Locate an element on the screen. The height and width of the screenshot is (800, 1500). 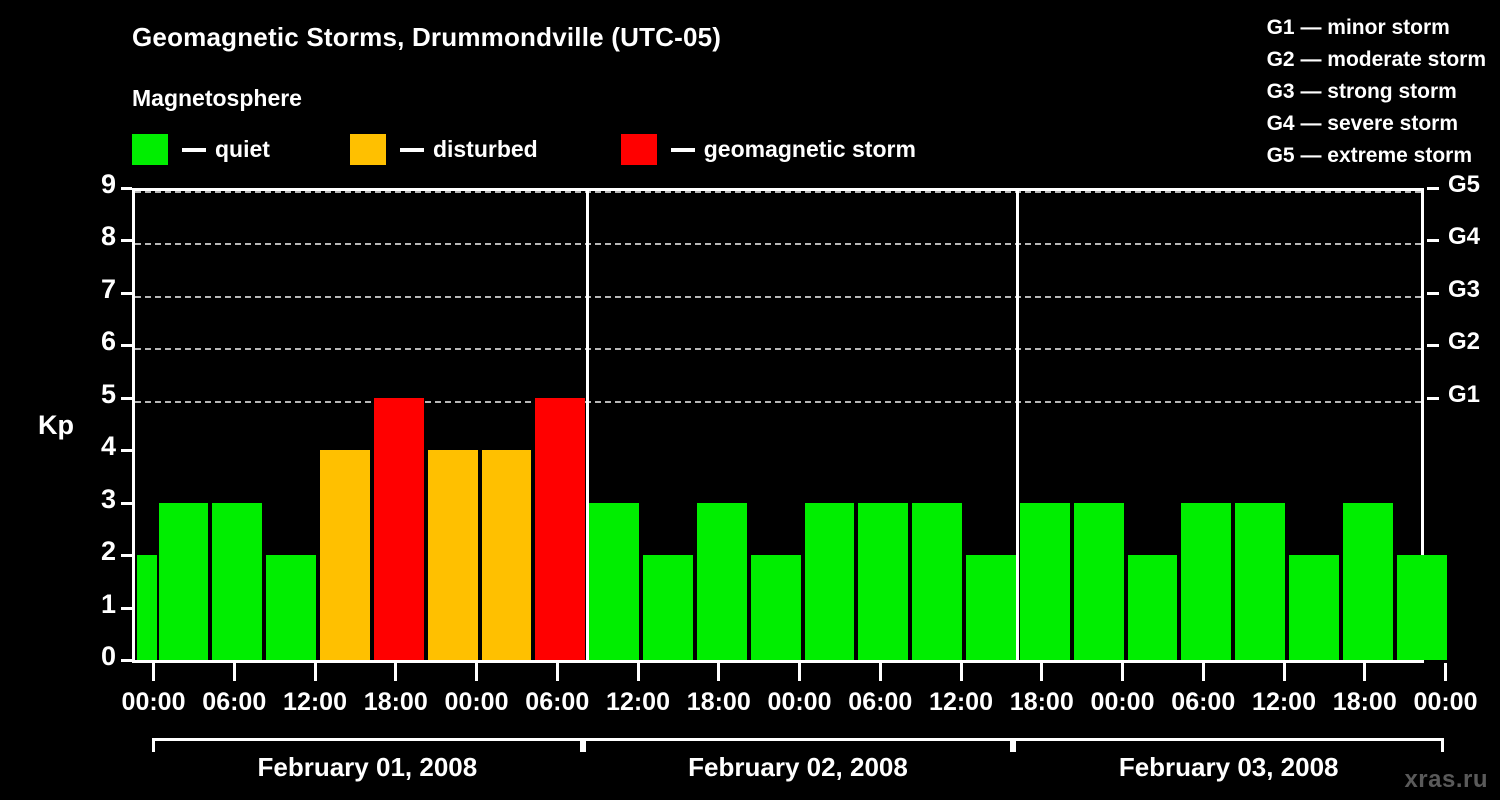
legend-item-quiet: quiet is located at coordinates (201, 149).